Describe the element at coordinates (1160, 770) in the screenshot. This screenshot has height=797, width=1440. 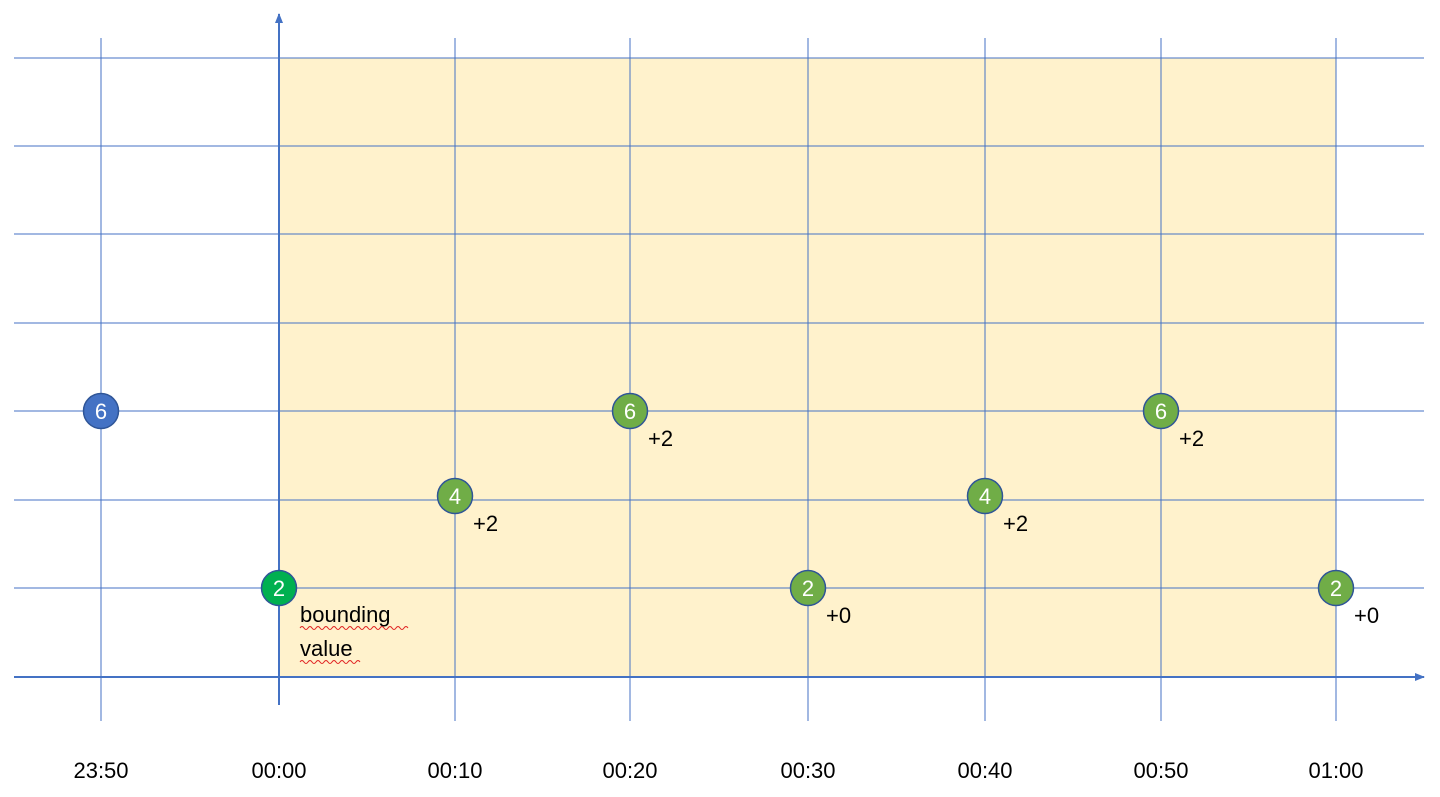
I see `x-tick-label: 00:50` at that location.